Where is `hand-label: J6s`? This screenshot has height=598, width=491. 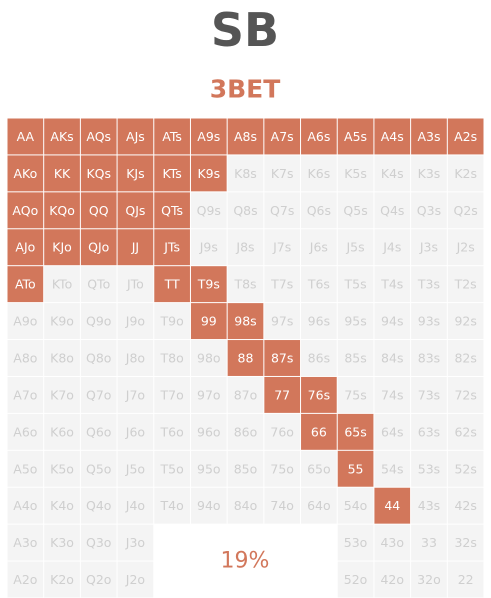 hand-label: J6s is located at coordinates (318, 247).